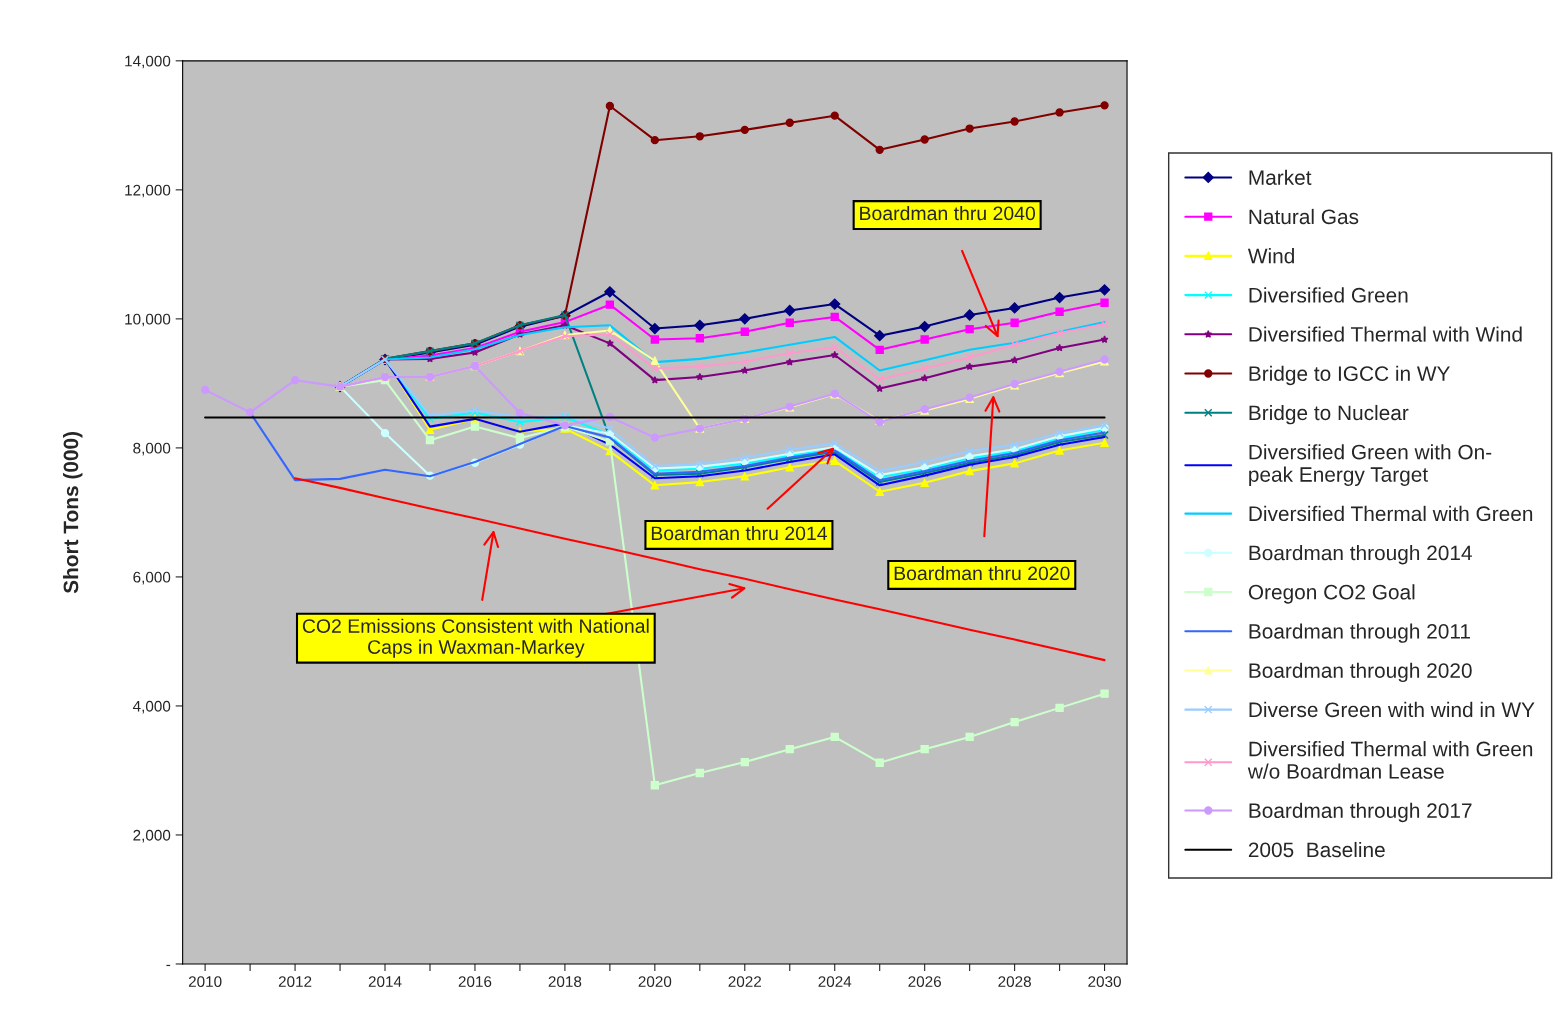  What do you see at coordinates (205, 982) in the screenshot?
I see `x-tick-label: 2010` at bounding box center [205, 982].